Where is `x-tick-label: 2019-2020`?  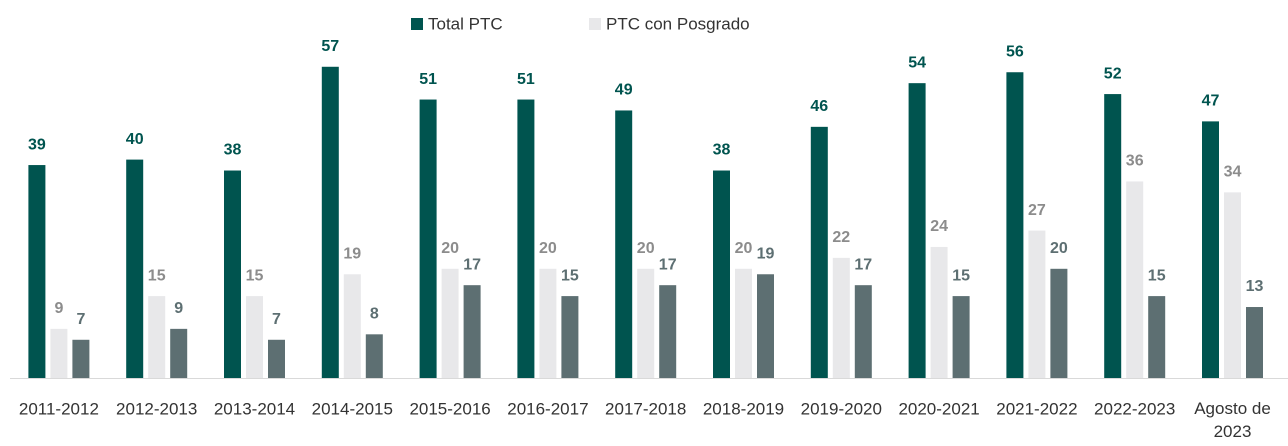
x-tick-label: 2019-2020 is located at coordinates (841, 408).